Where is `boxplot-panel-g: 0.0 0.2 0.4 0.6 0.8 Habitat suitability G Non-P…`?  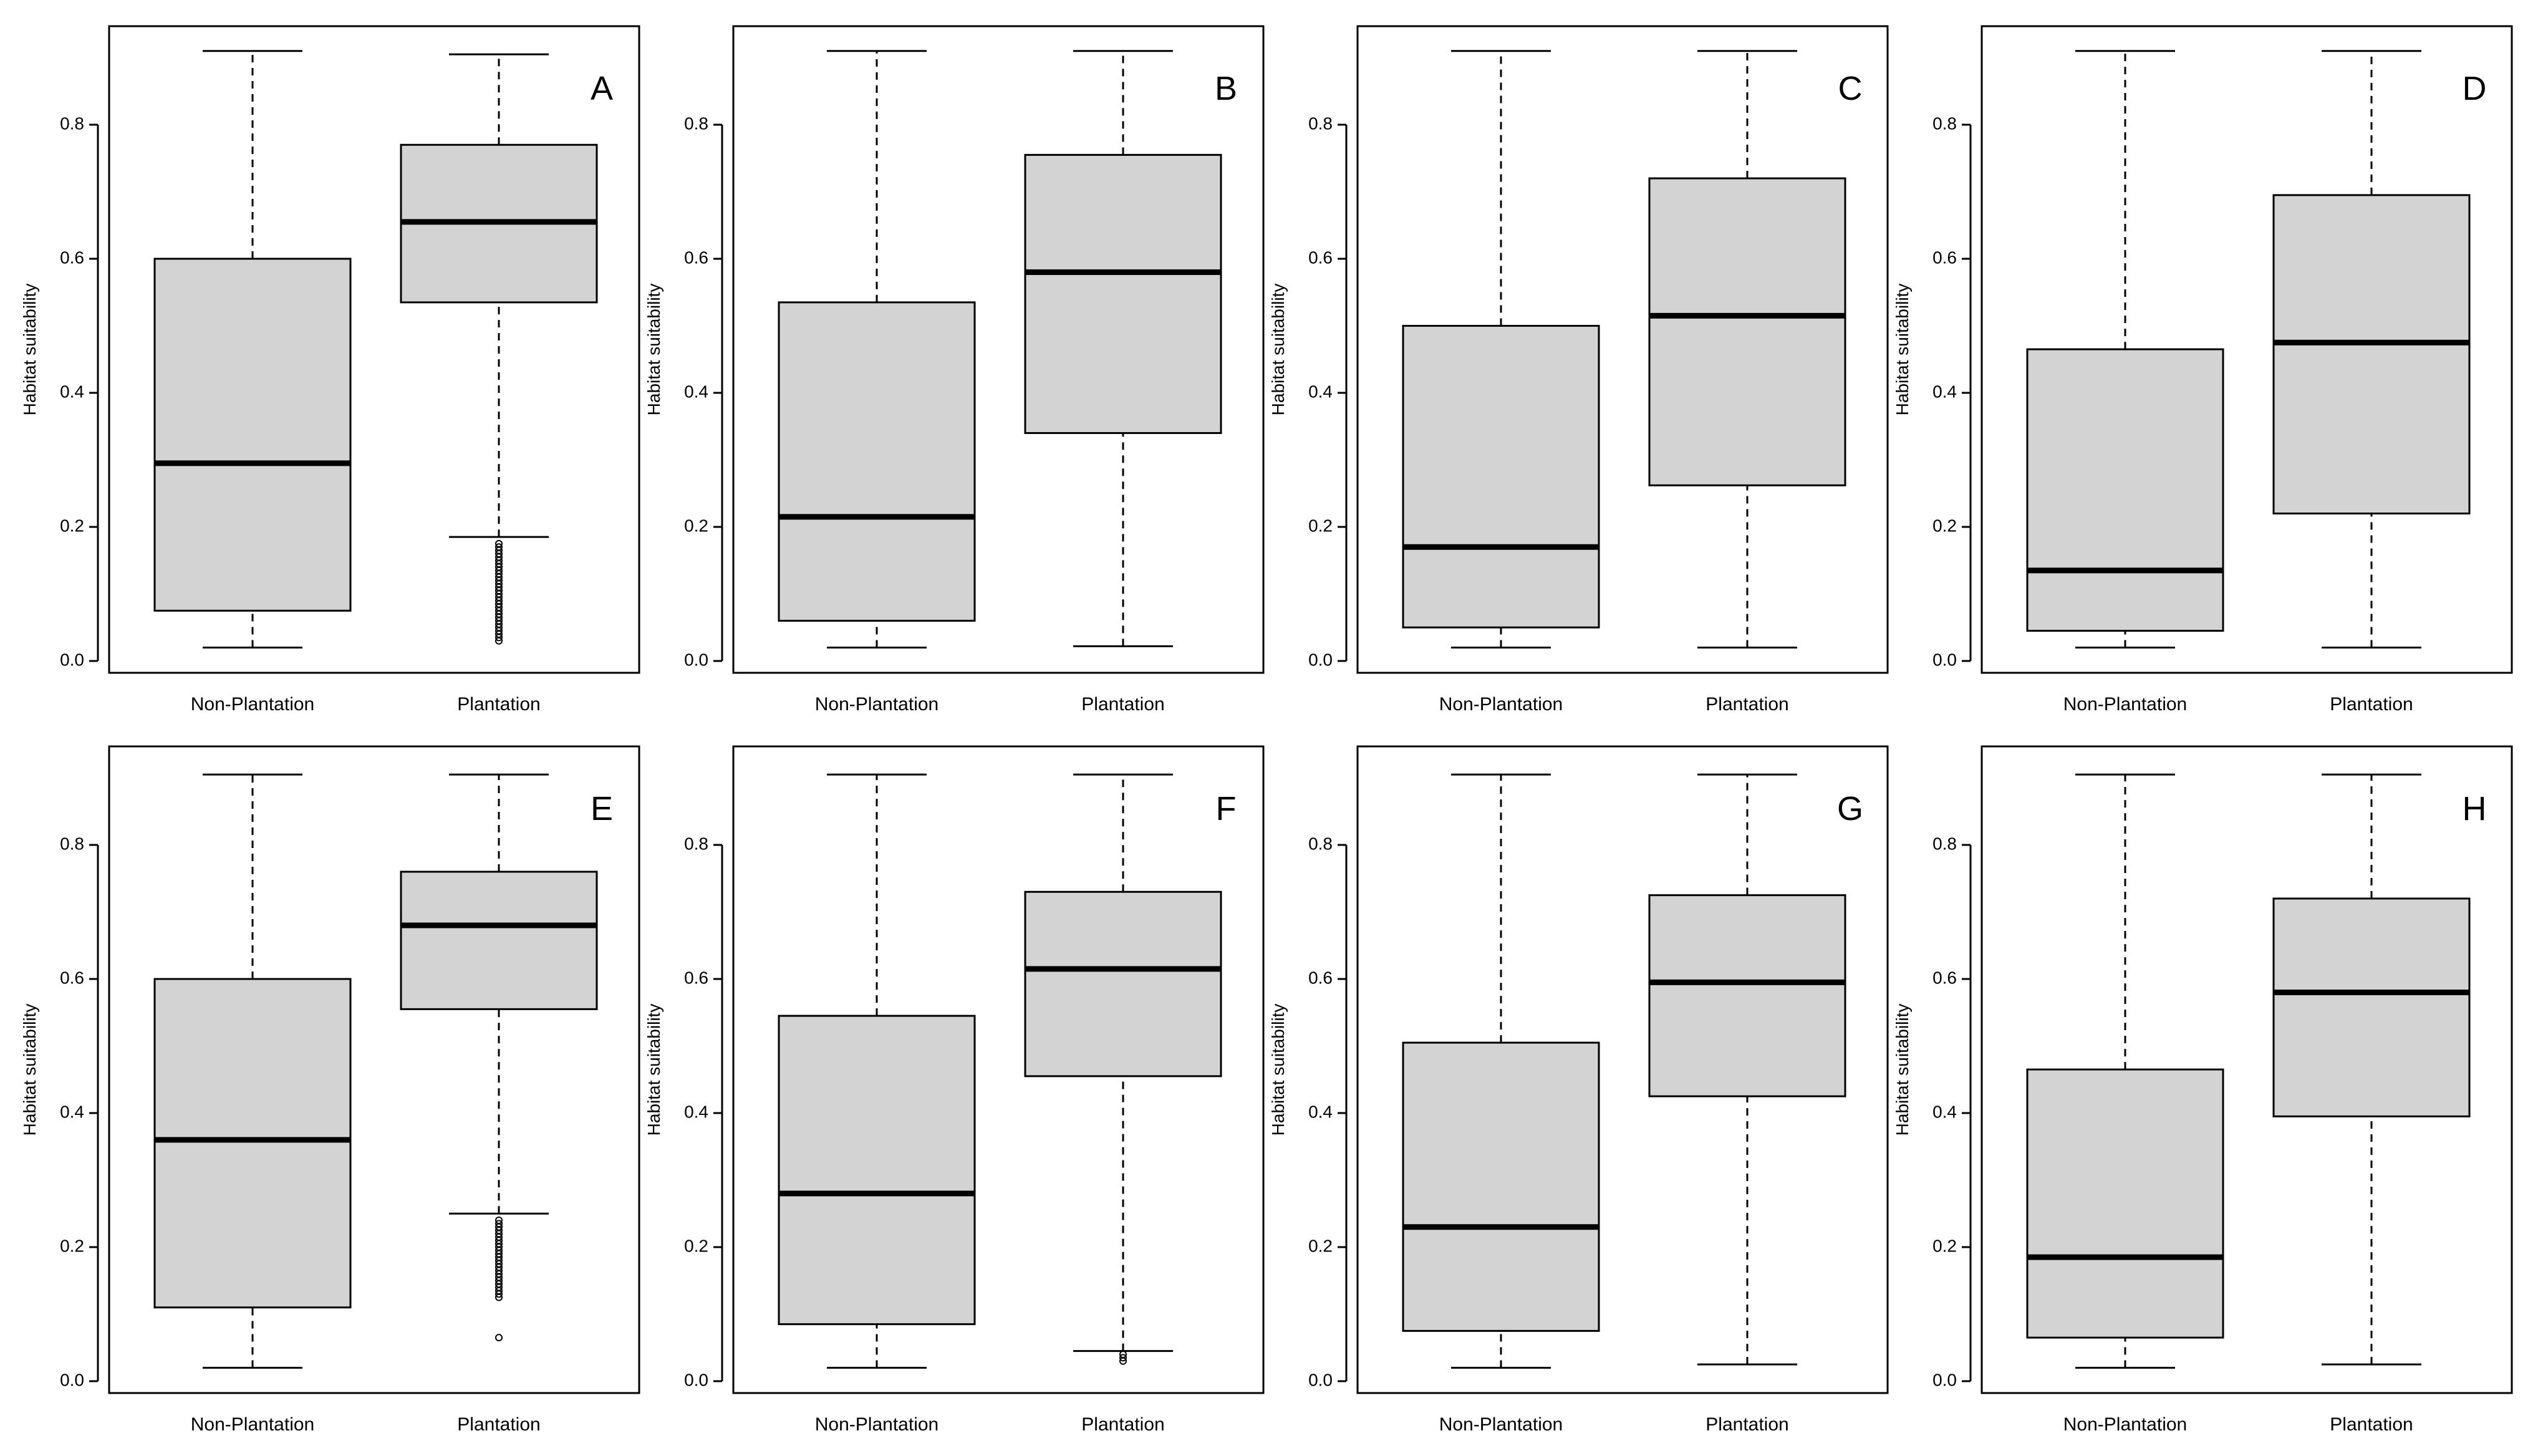 boxplot-panel-g: 0.0 0.2 0.4 0.6 0.8 Habitat suitability G Non-P… is located at coordinates (1579, 1090).